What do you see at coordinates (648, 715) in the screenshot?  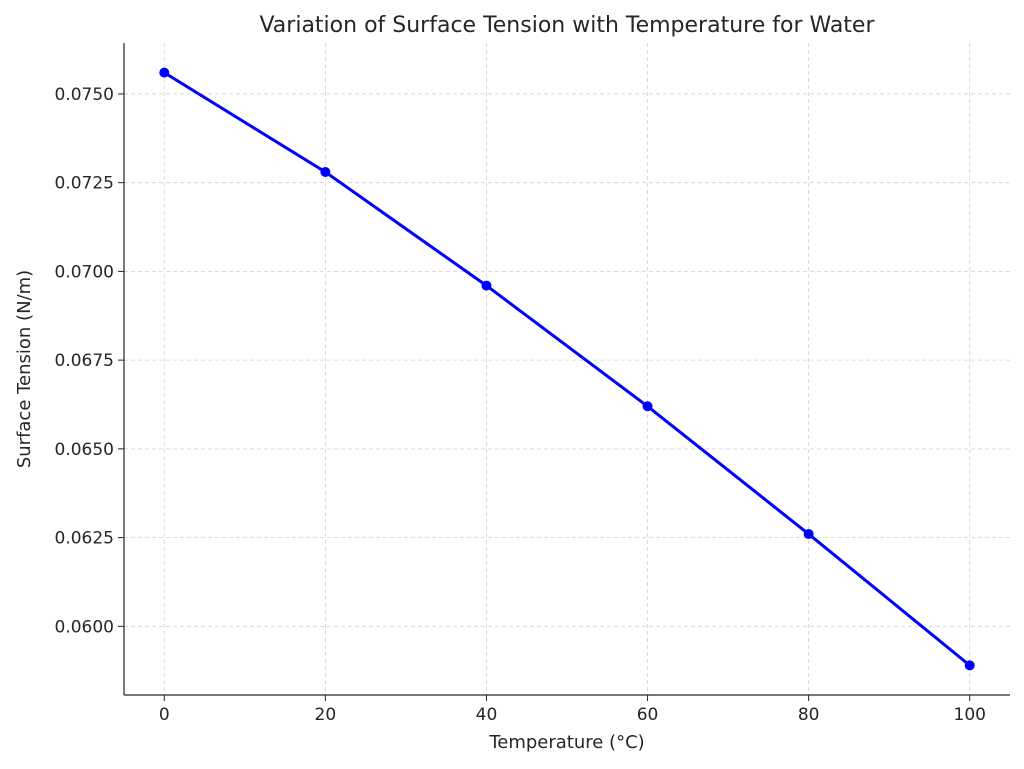 I see `x-tick-label: 60` at bounding box center [648, 715].